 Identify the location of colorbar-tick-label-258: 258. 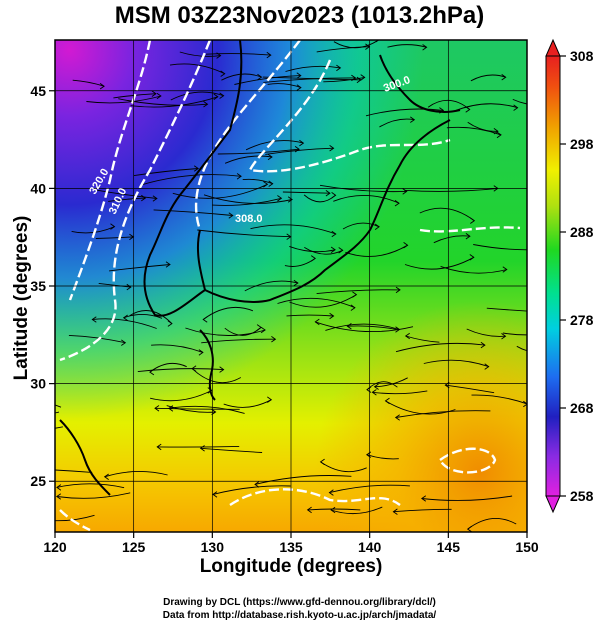
(582, 496).